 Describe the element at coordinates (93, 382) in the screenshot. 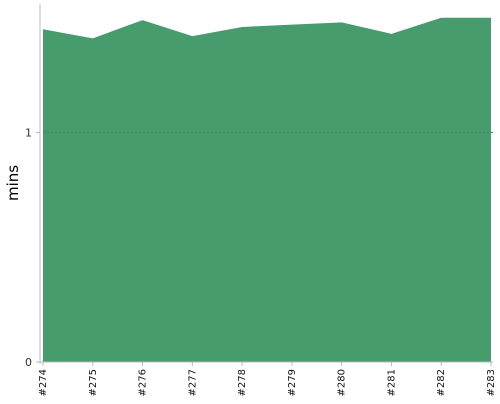

I see `x-tick-label: #275` at that location.